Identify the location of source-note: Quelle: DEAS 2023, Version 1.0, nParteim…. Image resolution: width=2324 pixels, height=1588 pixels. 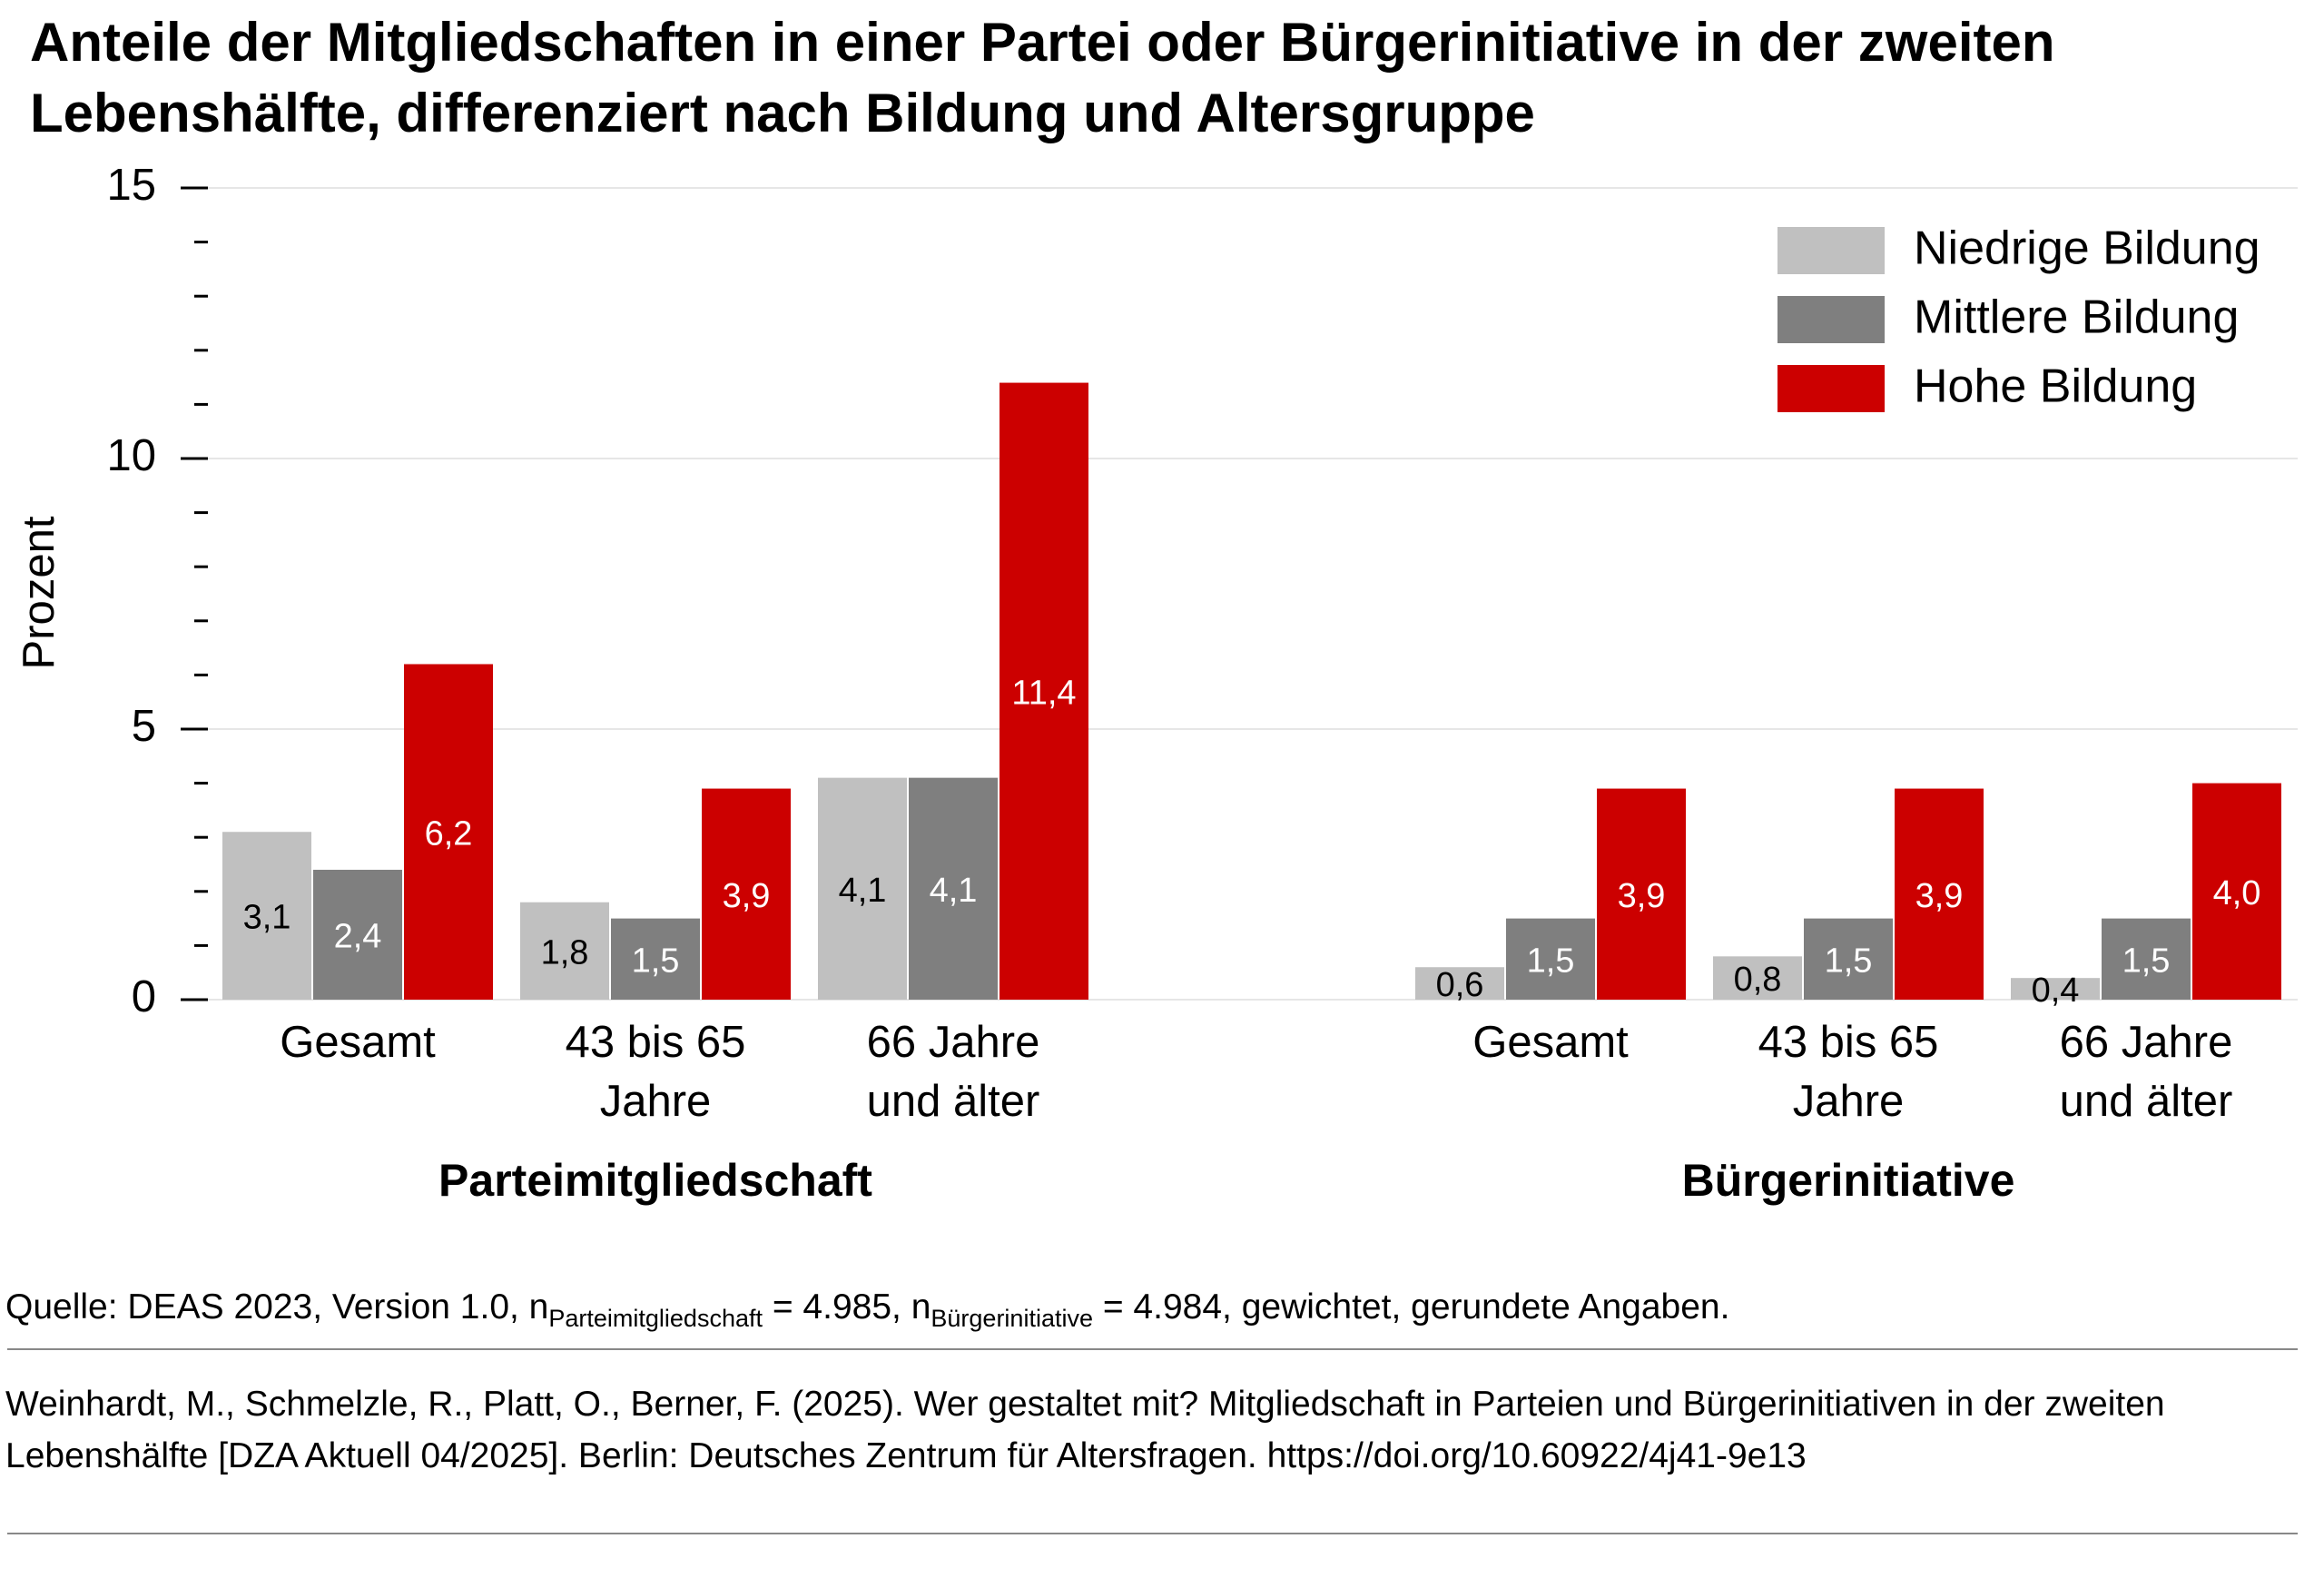
(867, 1310).